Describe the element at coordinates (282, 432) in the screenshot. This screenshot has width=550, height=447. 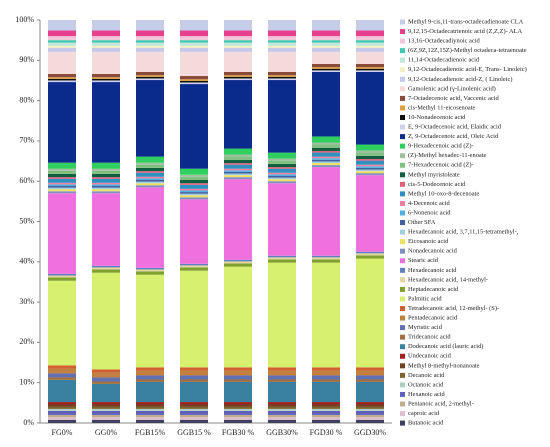
I see `x-tick-label: GGB30%` at that location.